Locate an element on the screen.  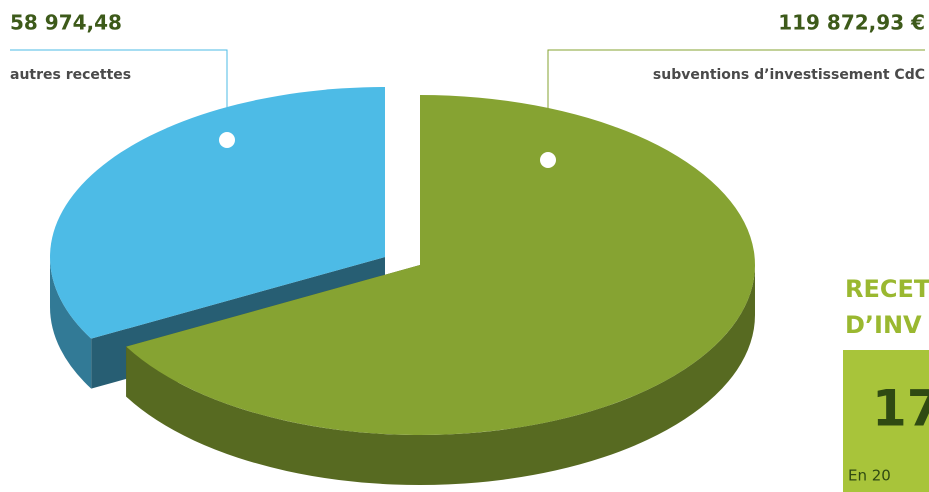
panel-title: RECET is located at coordinates (887, 289).